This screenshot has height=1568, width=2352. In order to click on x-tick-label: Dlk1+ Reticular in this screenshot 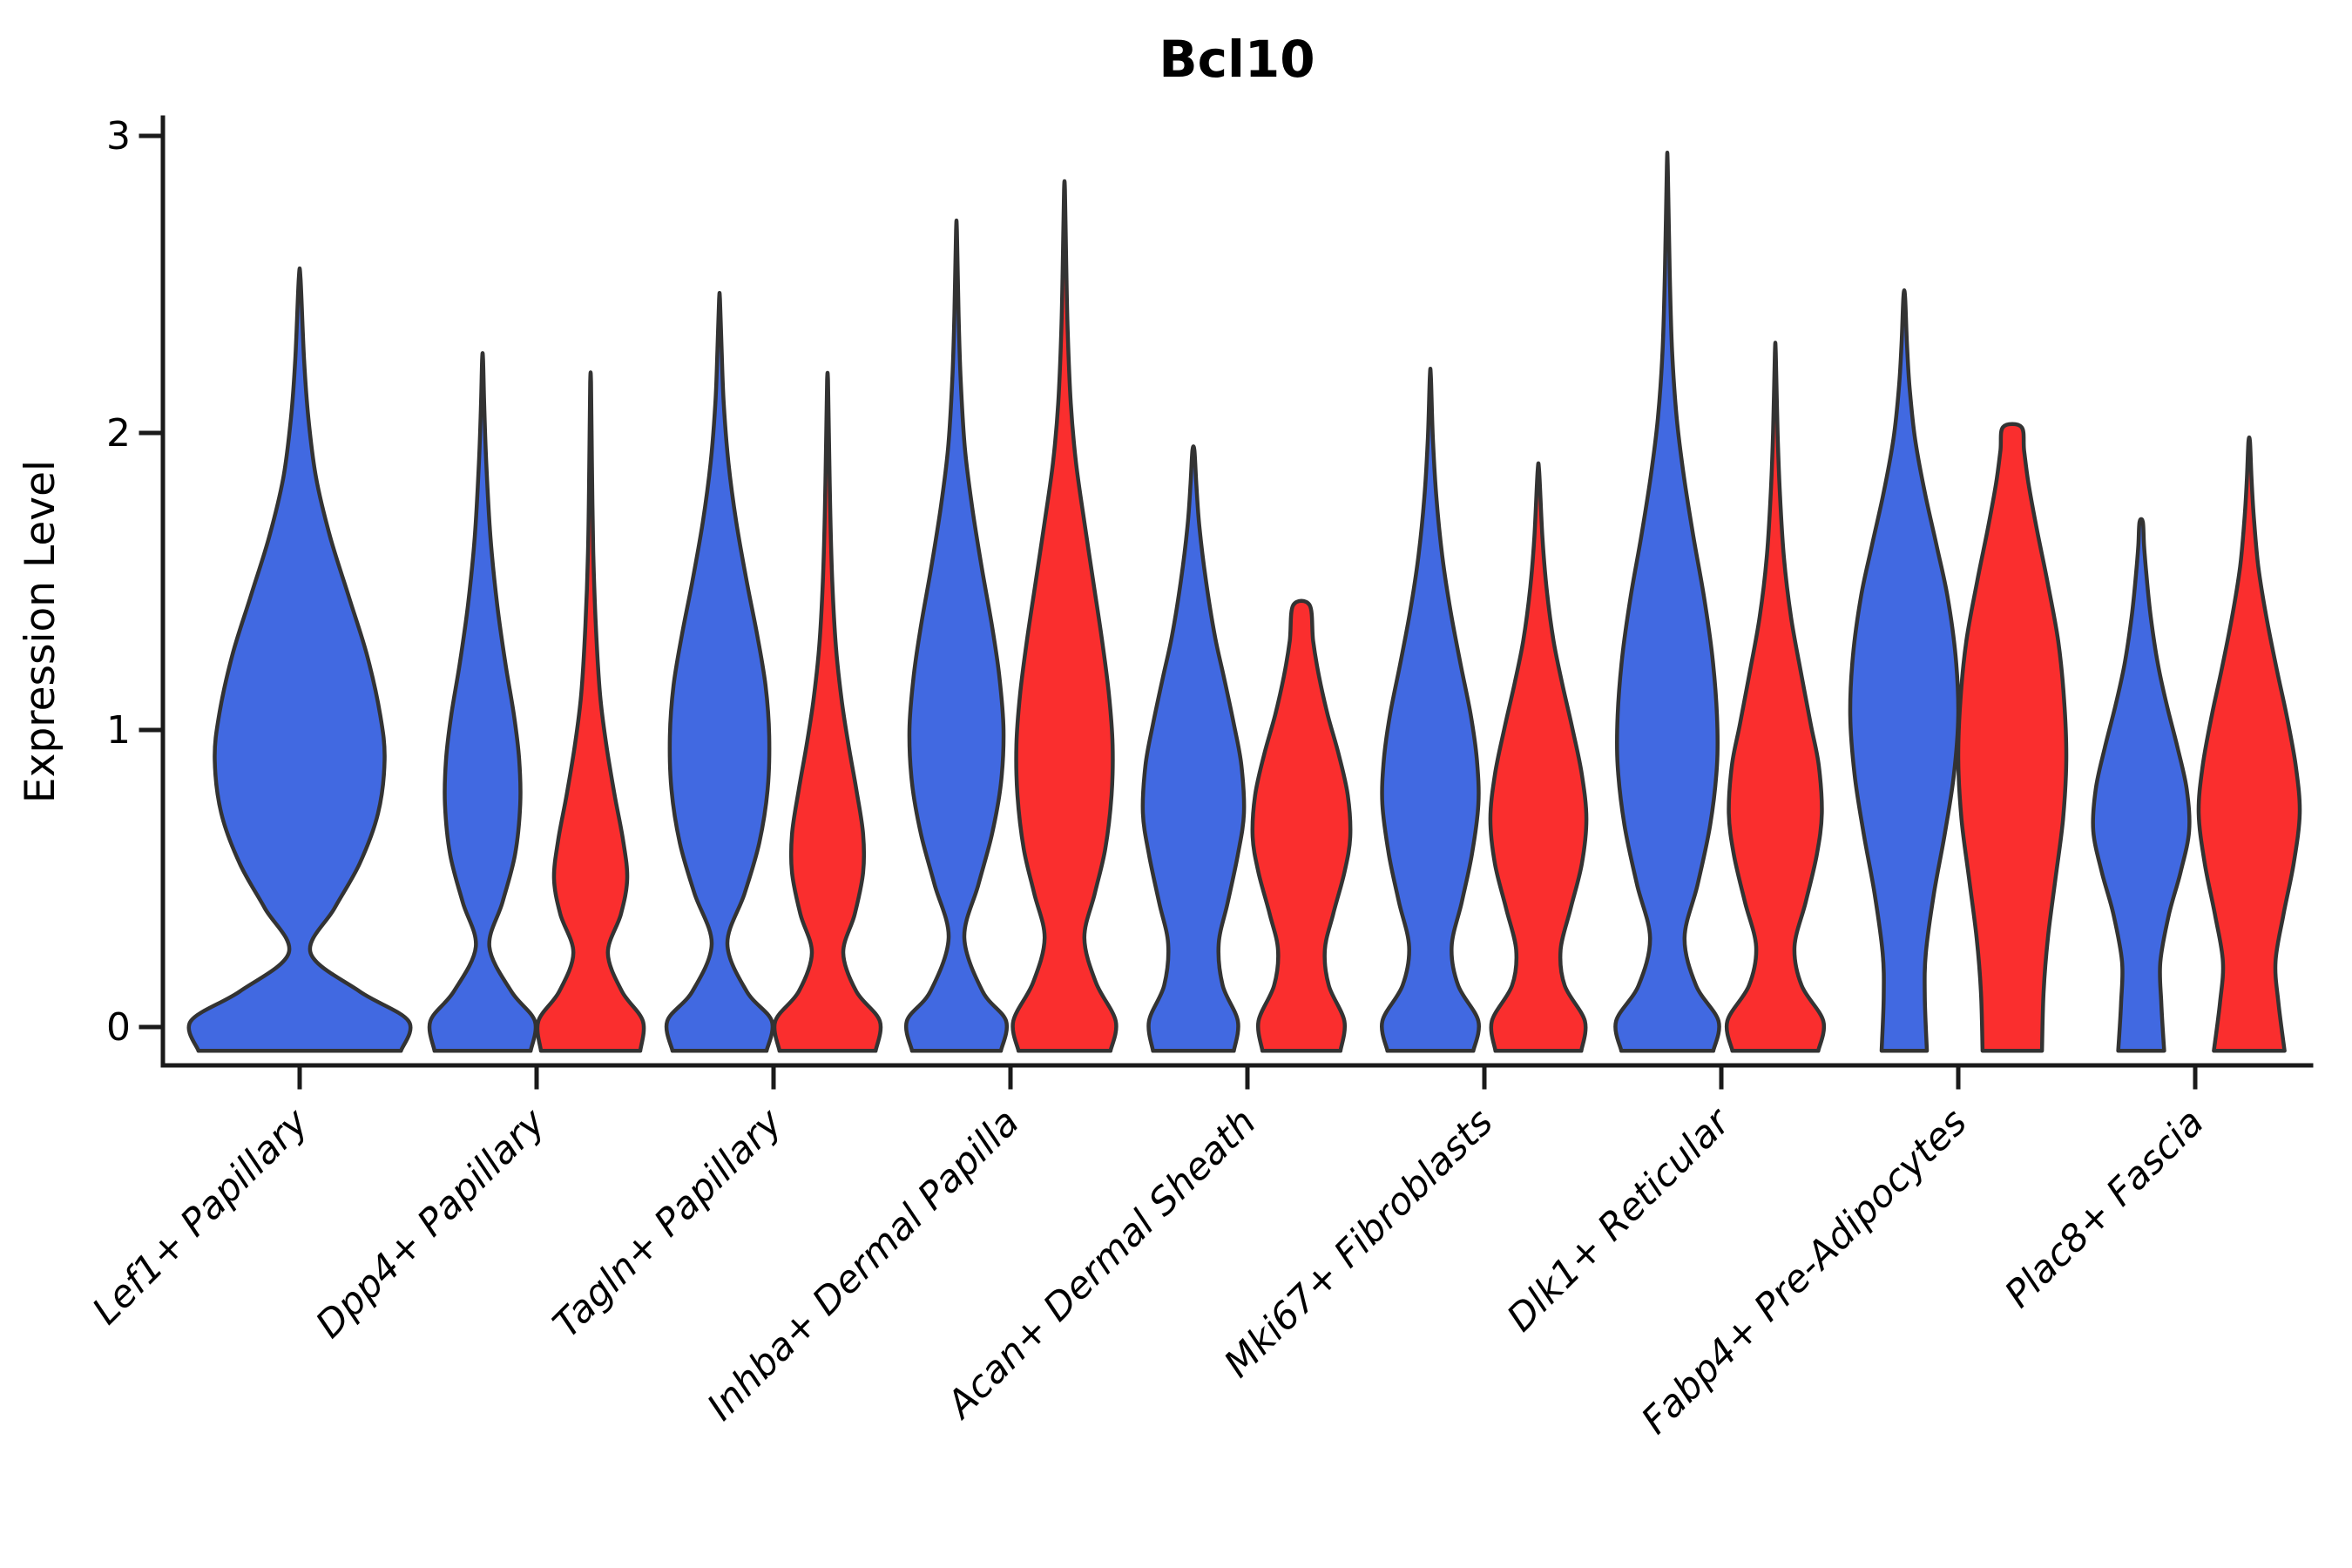, I will do `click(1619, 1220)`.